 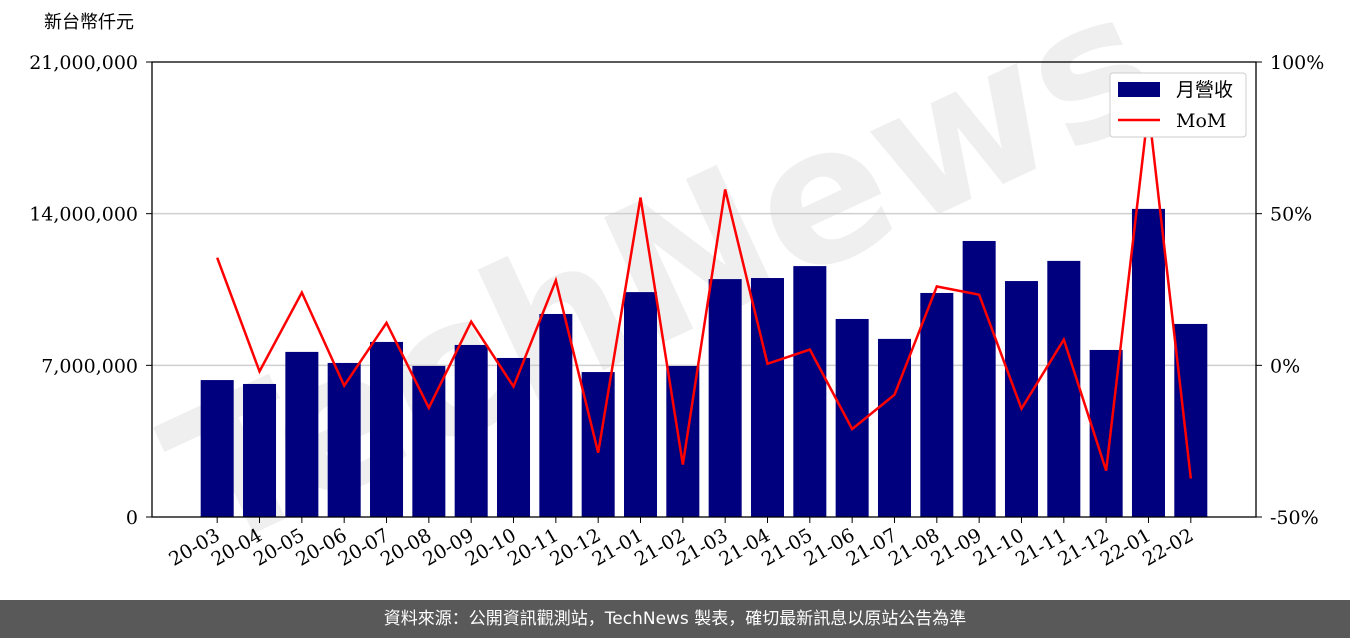 I want to click on legend: 月營收 MoM, so click(x=1178, y=105).